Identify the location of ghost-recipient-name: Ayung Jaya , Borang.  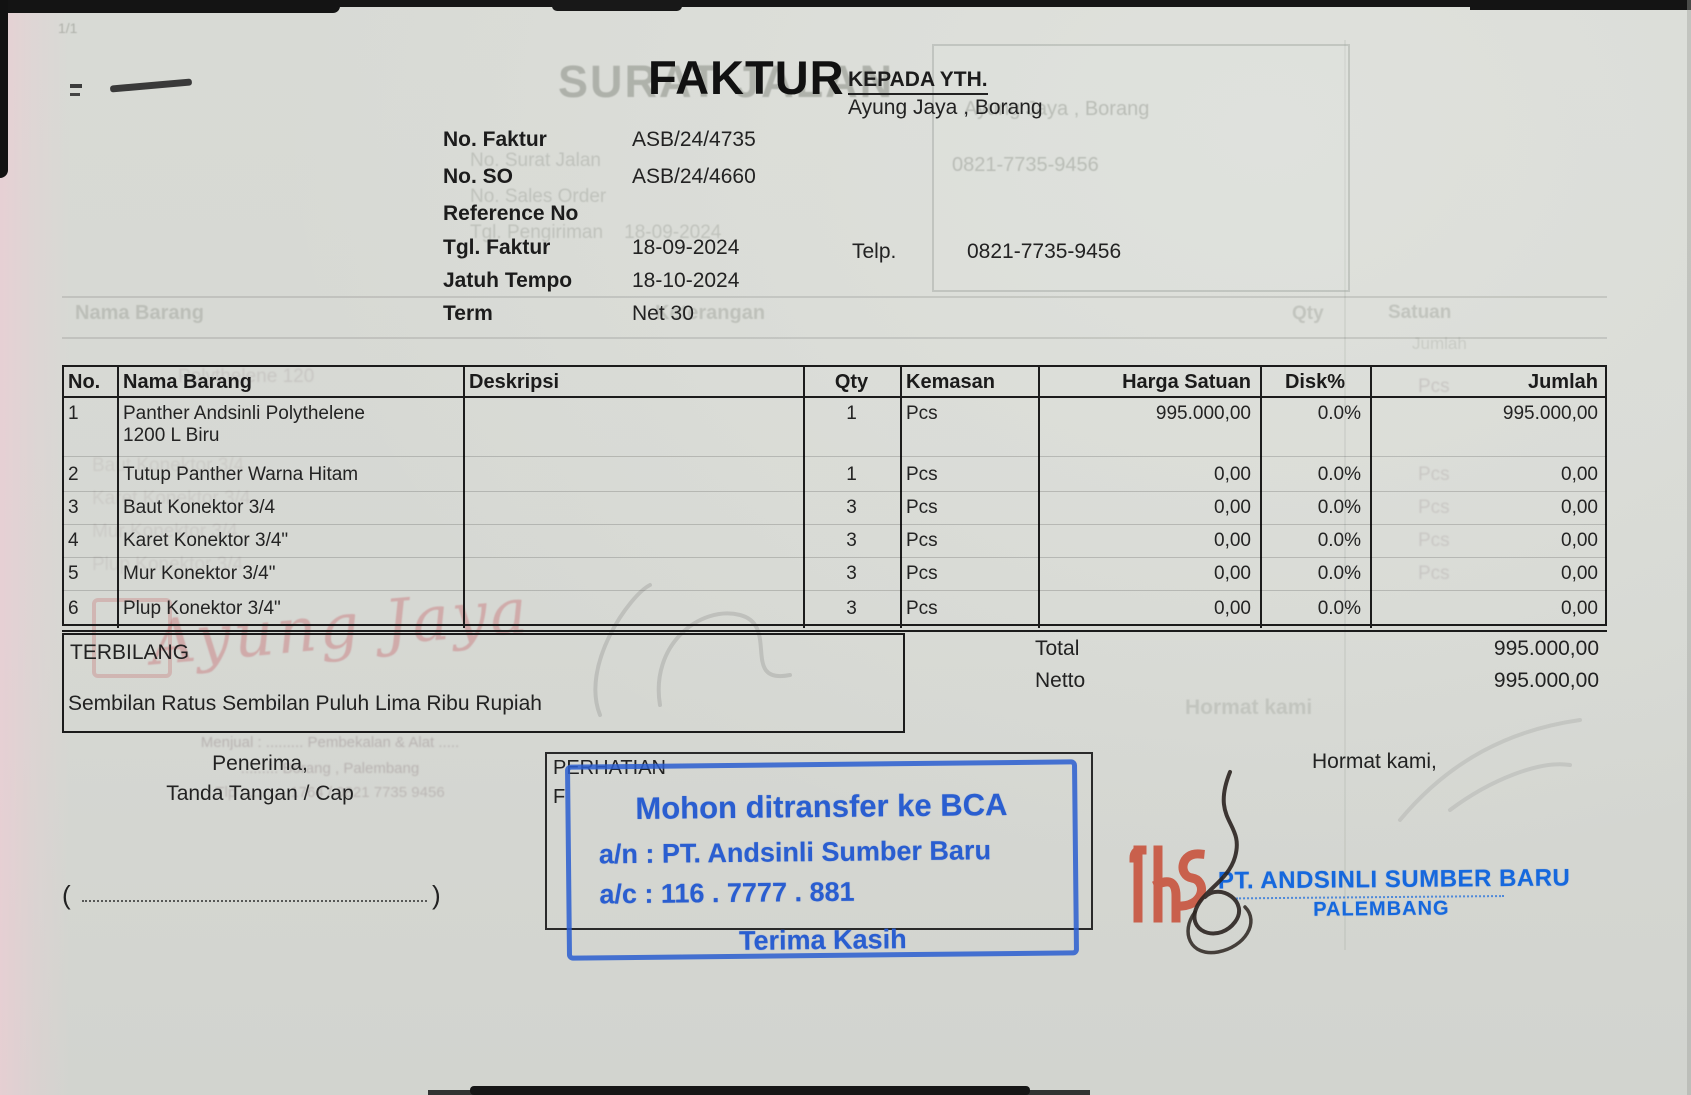
(1057, 109).